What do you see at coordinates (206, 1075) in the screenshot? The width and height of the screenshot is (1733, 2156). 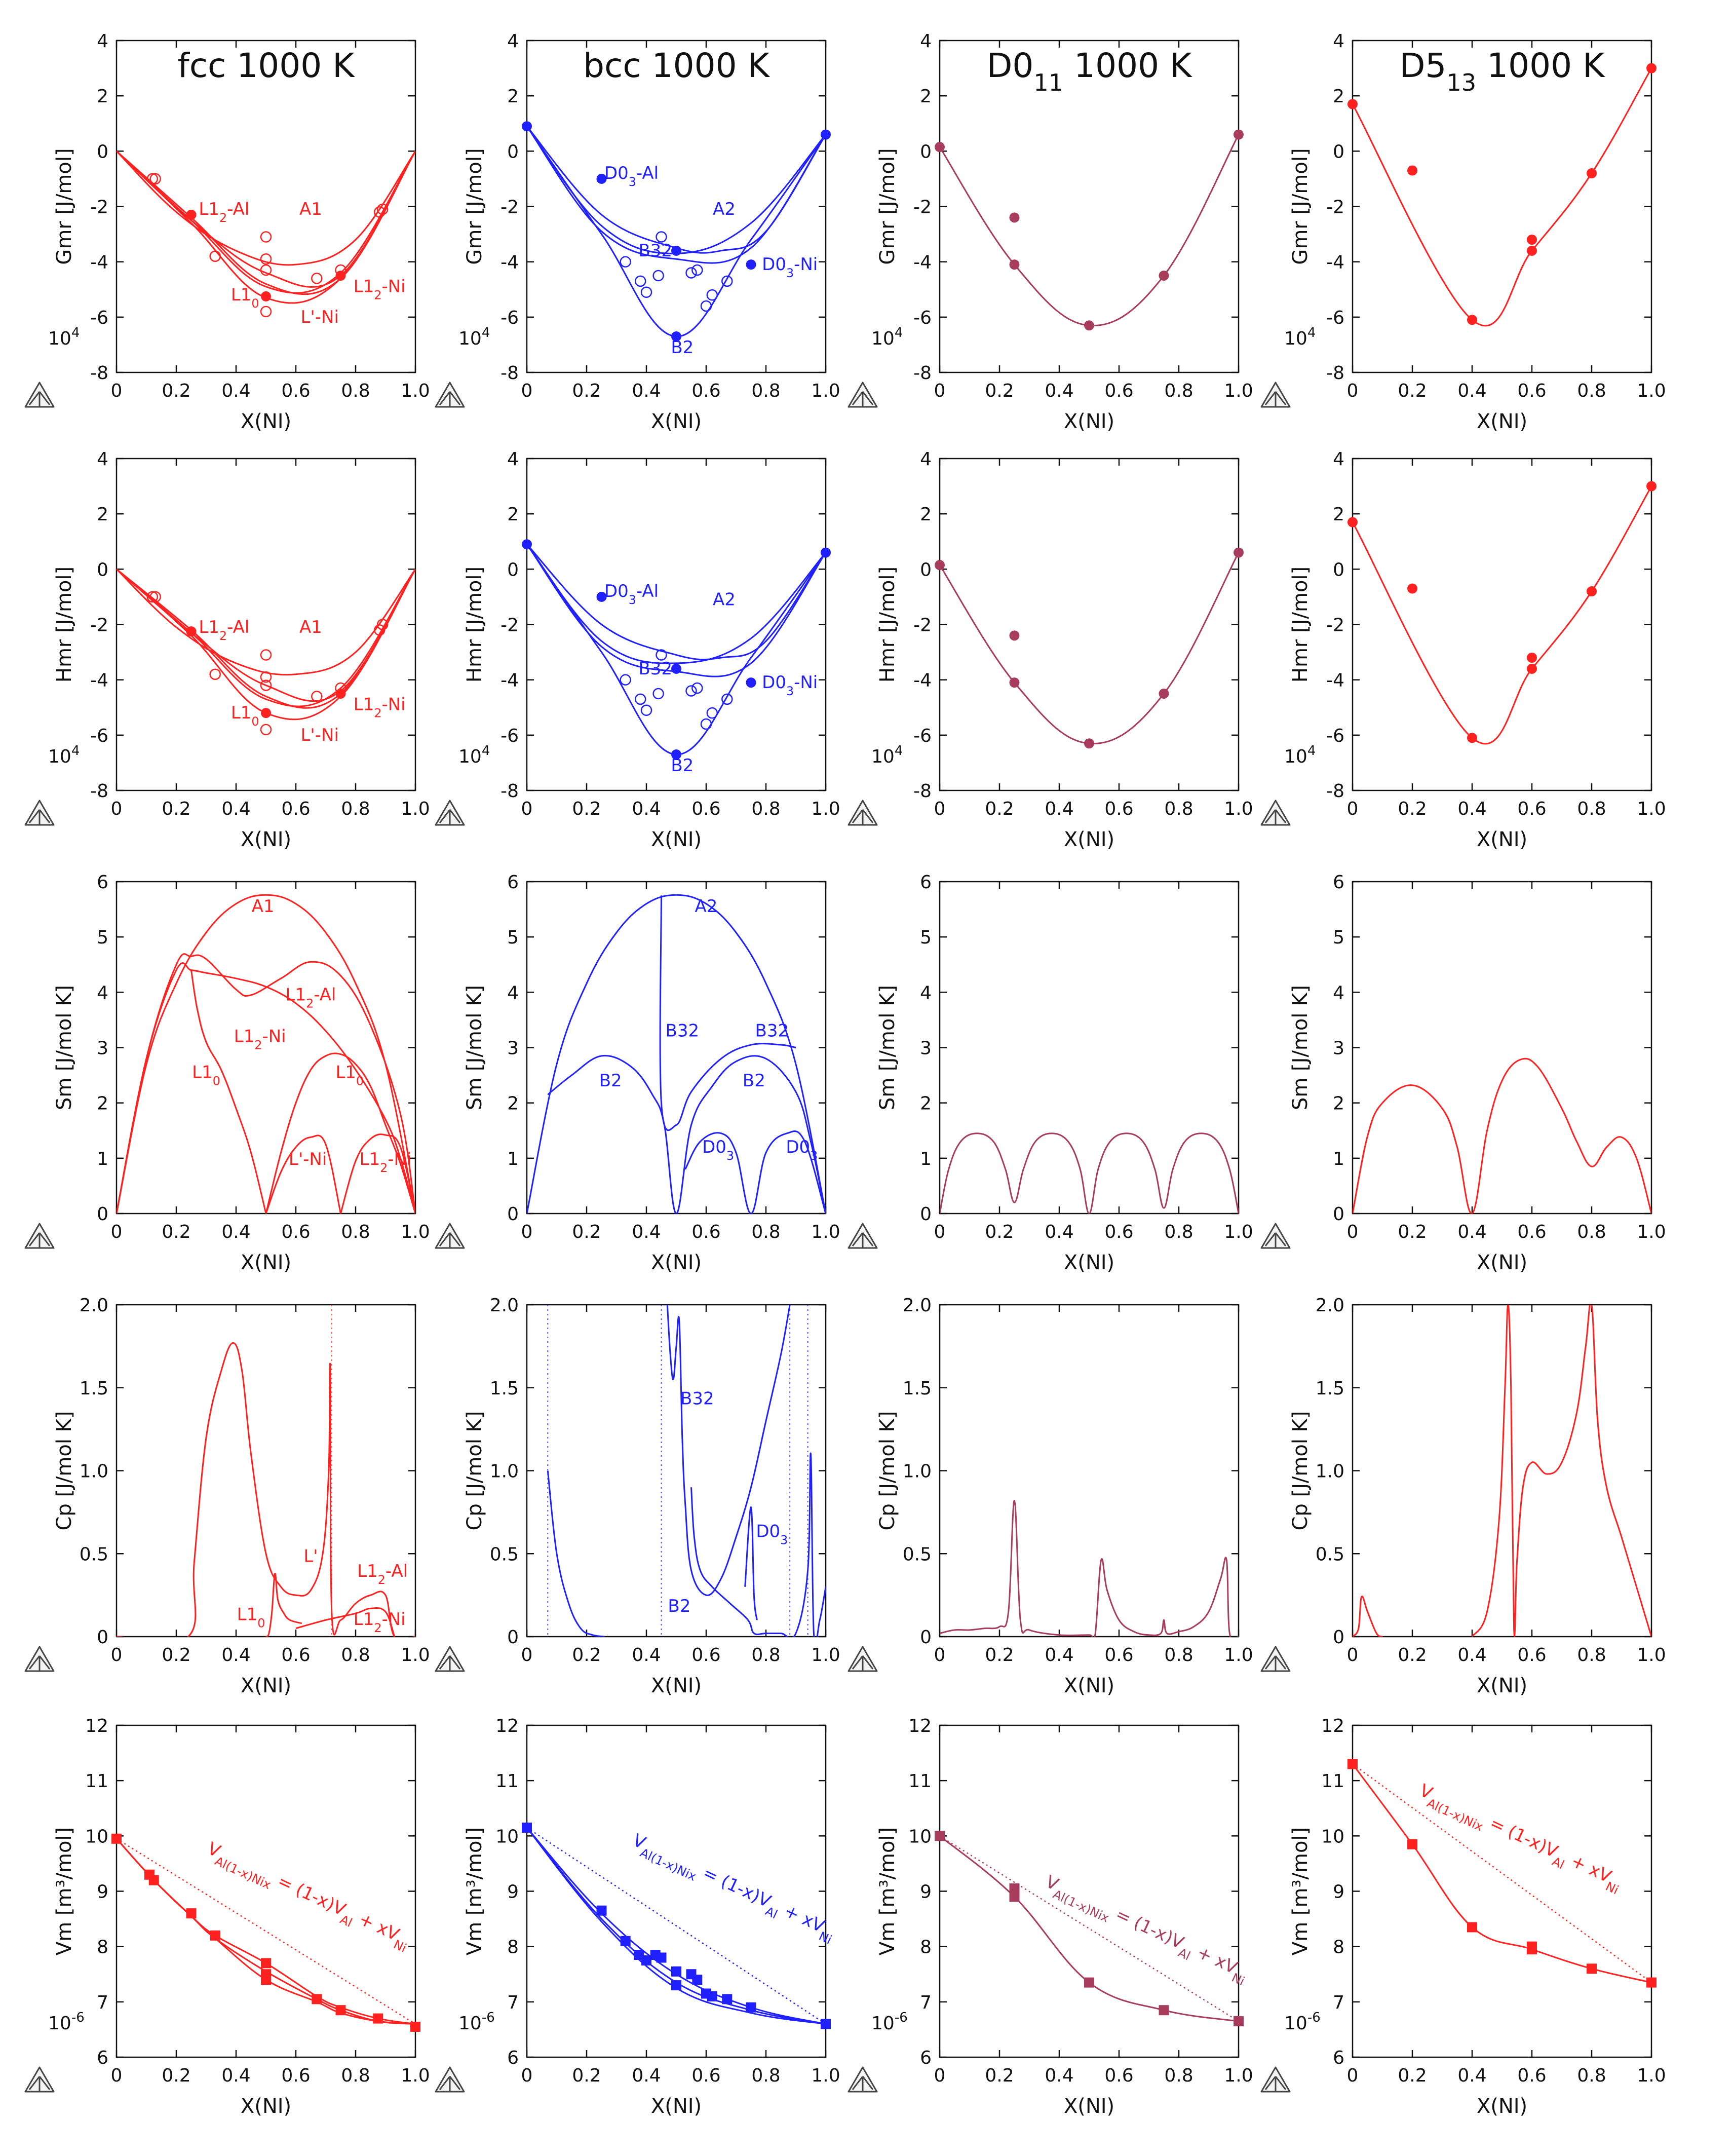 I see `phase-label: L10` at bounding box center [206, 1075].